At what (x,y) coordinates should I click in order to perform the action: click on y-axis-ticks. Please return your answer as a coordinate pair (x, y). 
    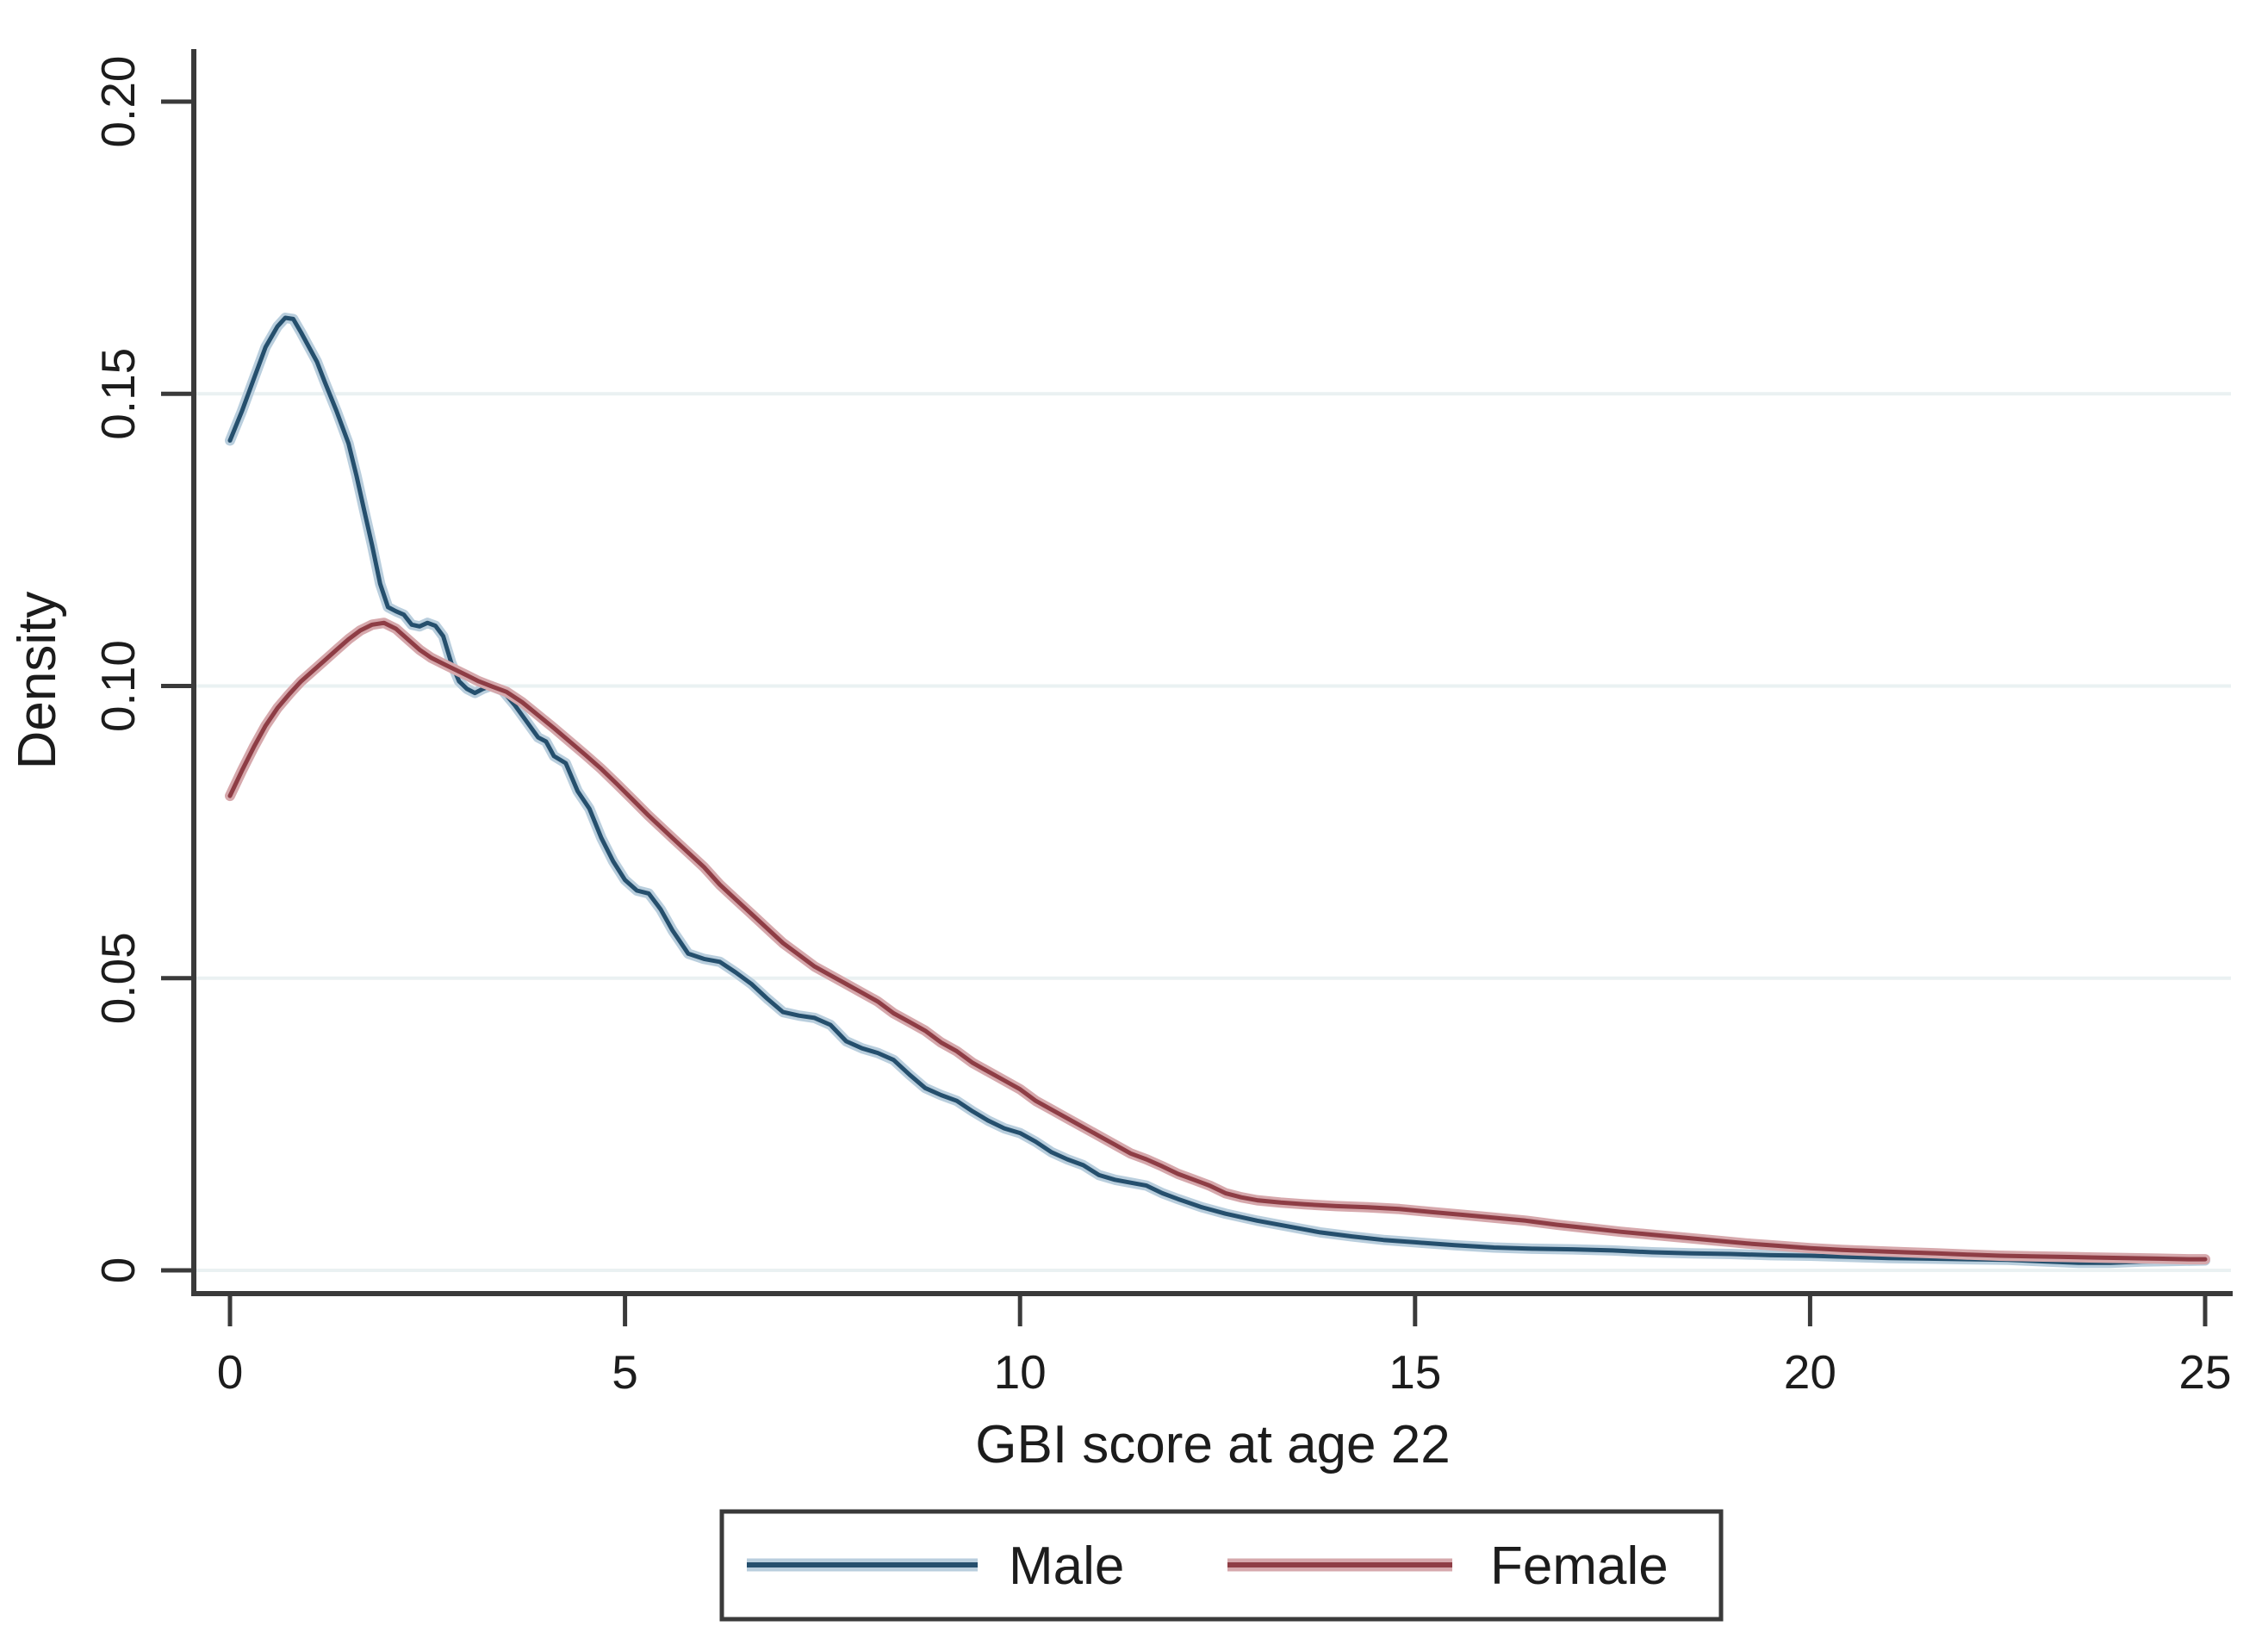
    Looking at the image, I should click on (177, 686).